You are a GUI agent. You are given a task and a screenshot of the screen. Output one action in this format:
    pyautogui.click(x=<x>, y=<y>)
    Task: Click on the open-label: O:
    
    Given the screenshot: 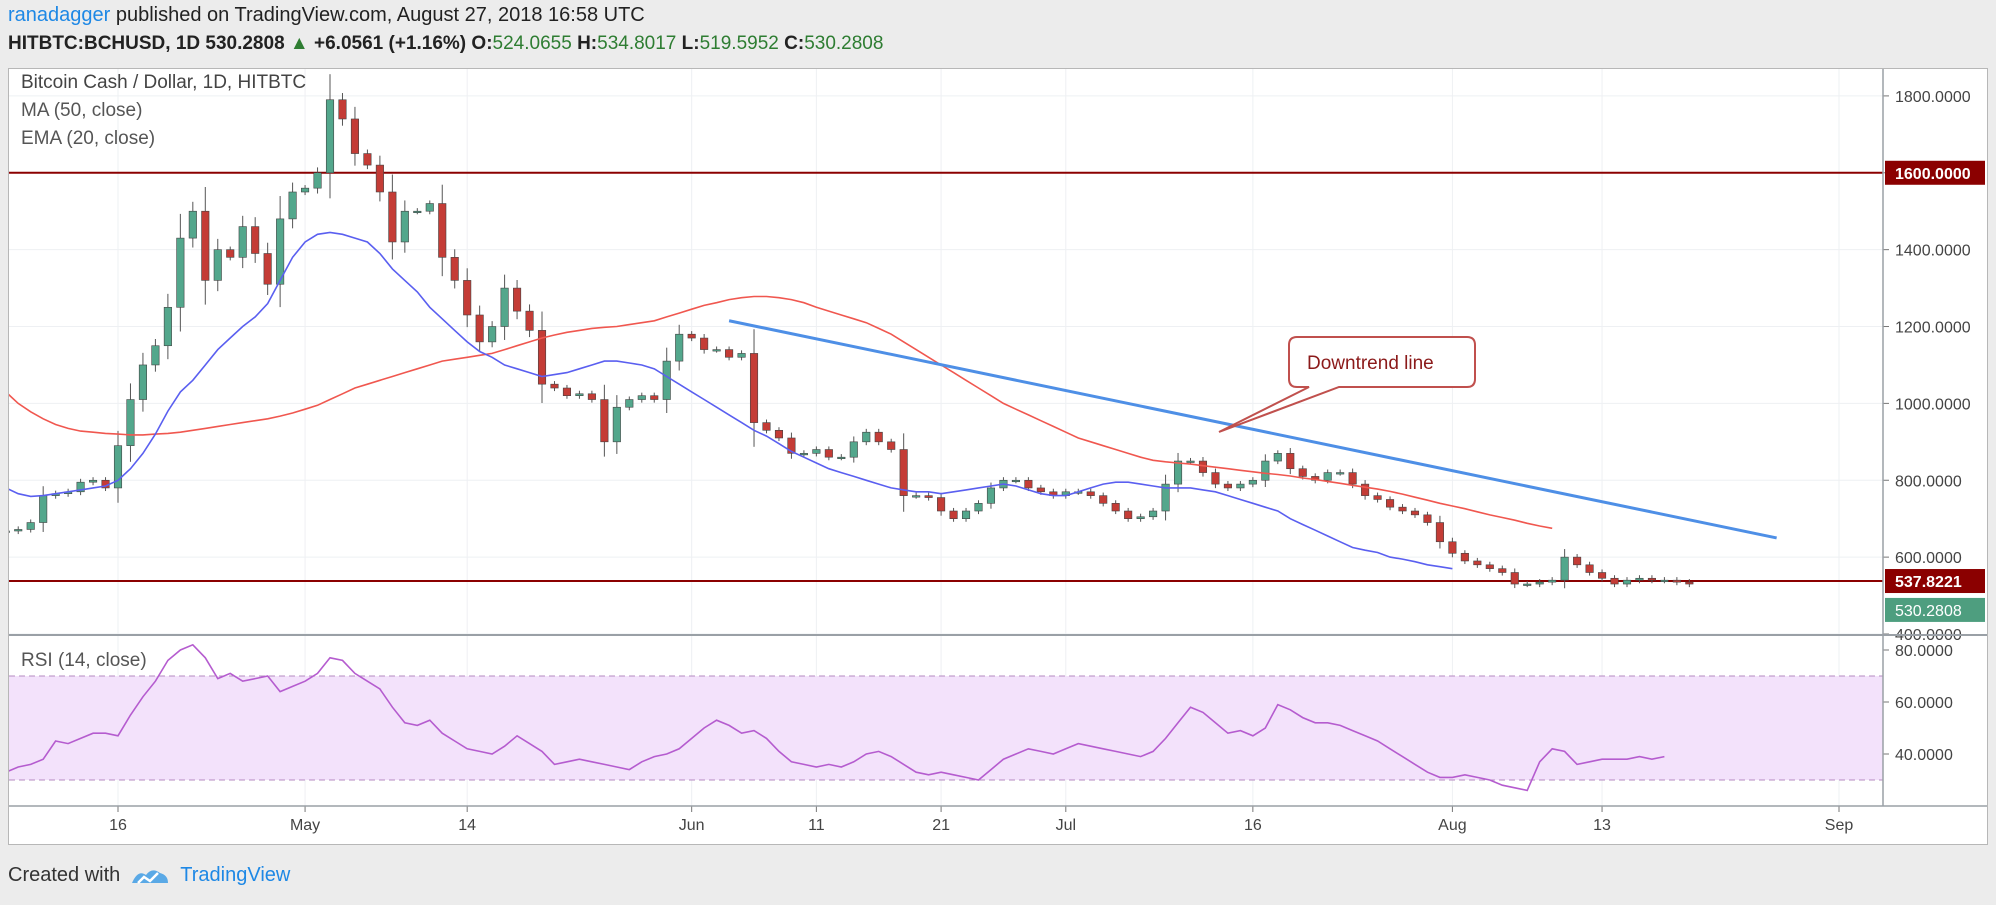 What is the action you would take?
    pyautogui.click(x=482, y=43)
    